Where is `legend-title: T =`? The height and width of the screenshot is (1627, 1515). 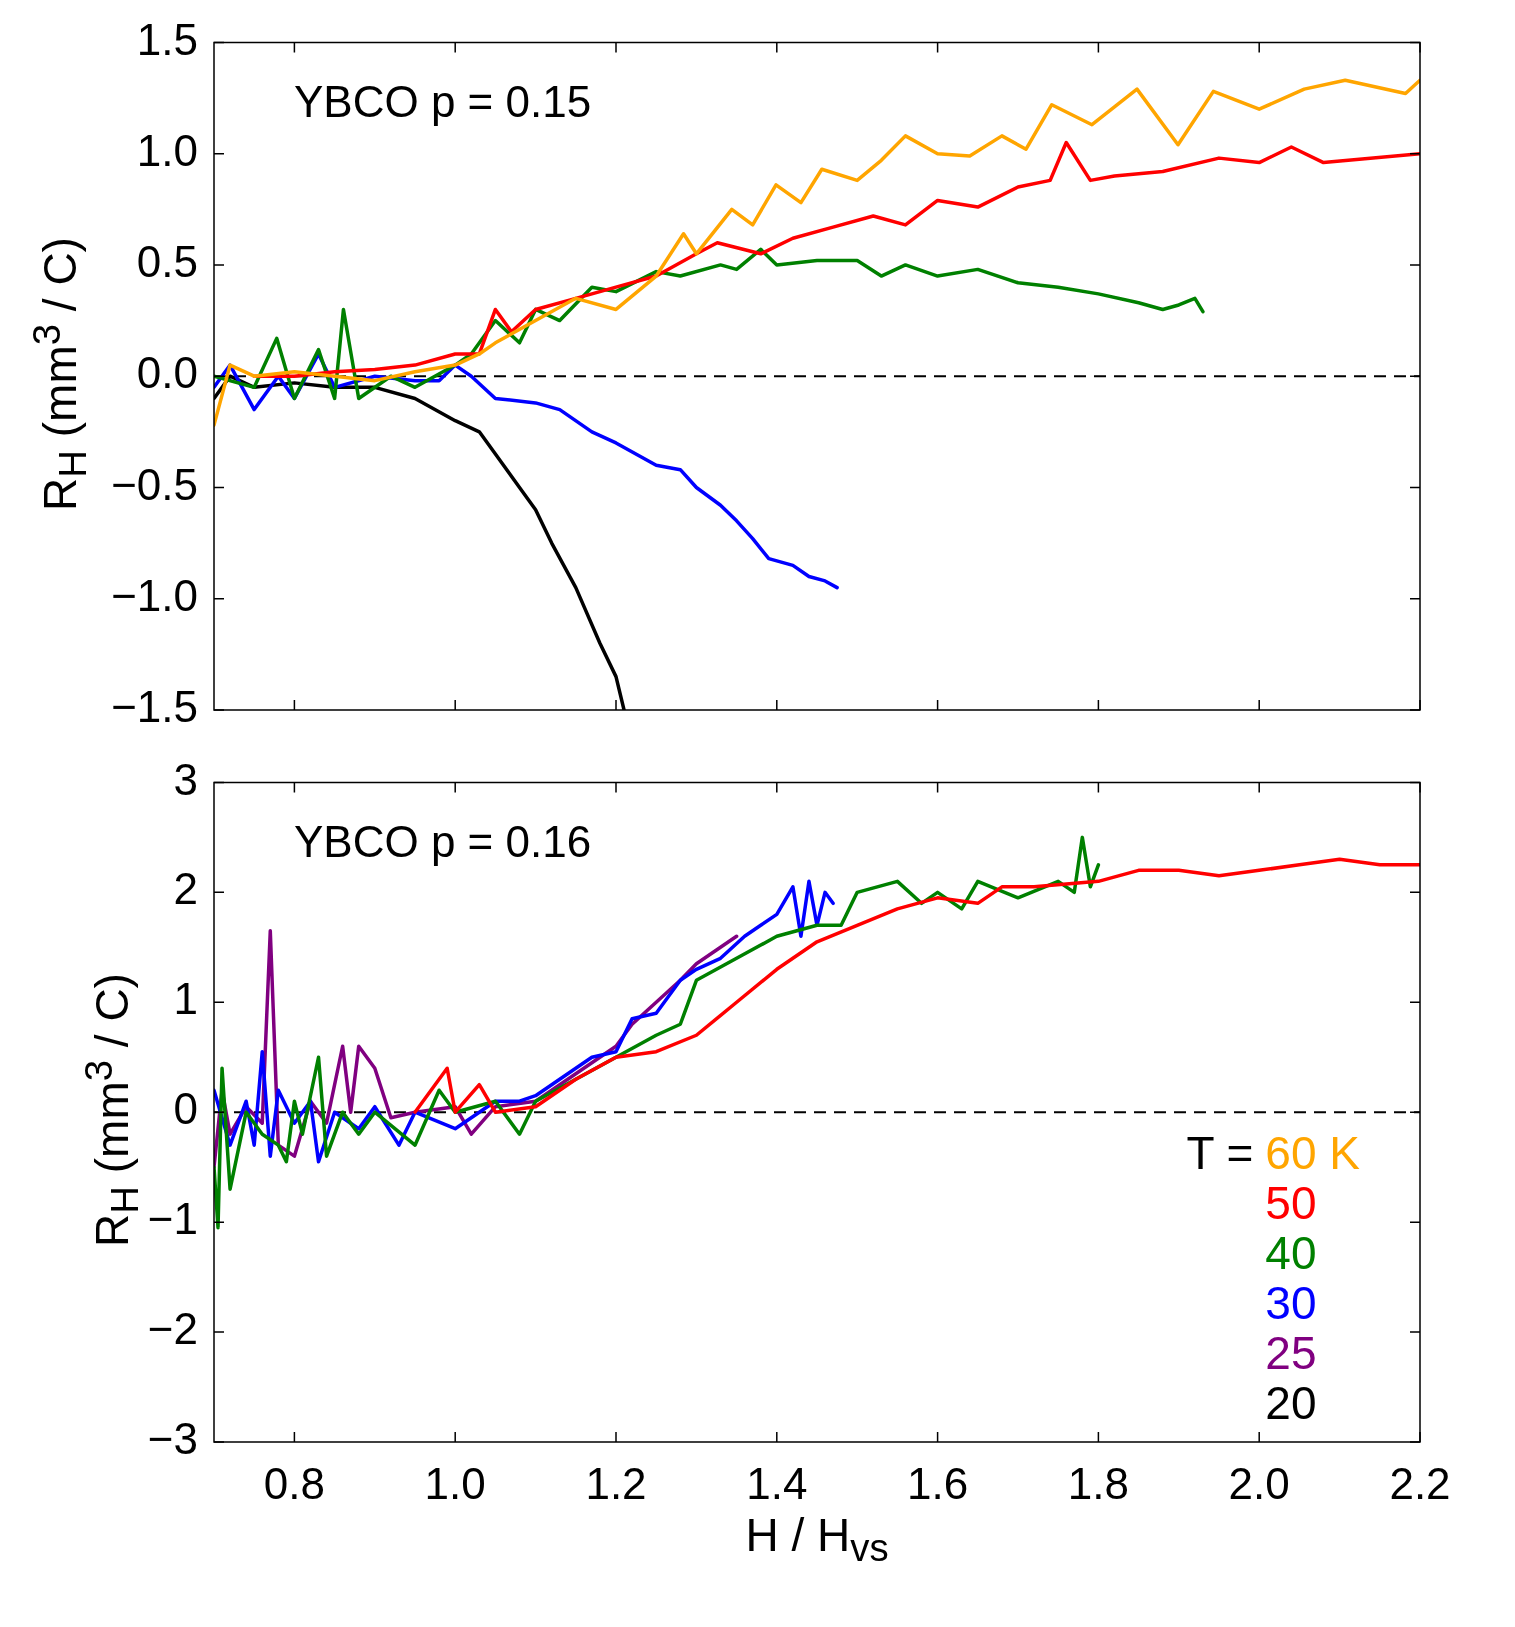 legend-title: T = is located at coordinates (1220, 1153).